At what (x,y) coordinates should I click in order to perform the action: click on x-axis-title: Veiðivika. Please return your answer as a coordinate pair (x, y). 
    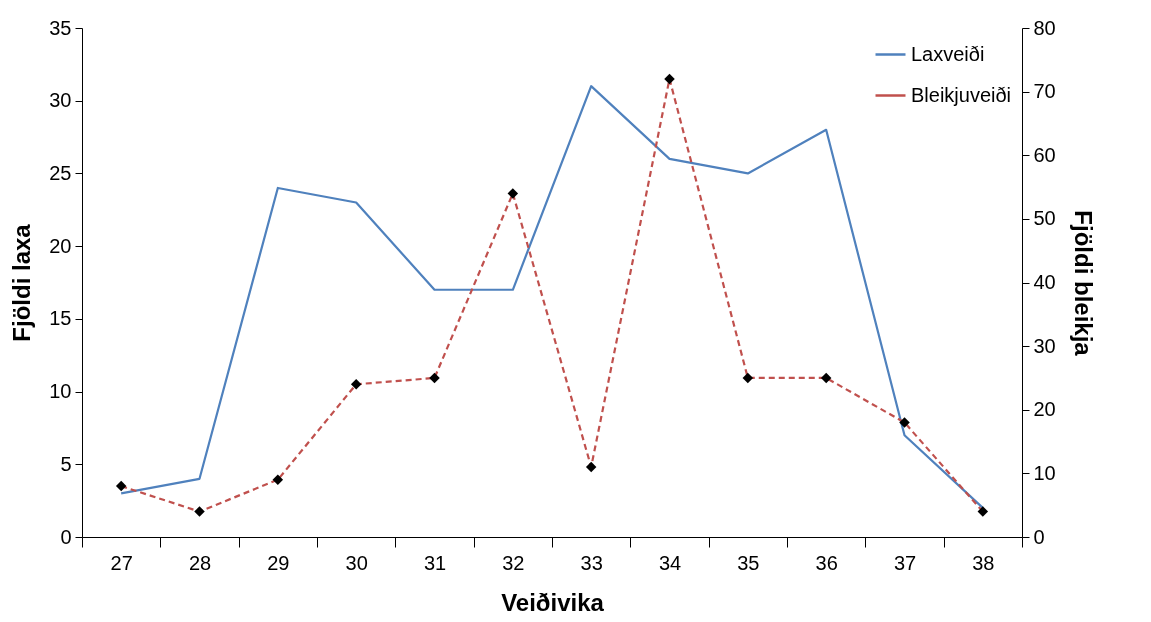
    Looking at the image, I should click on (553, 602).